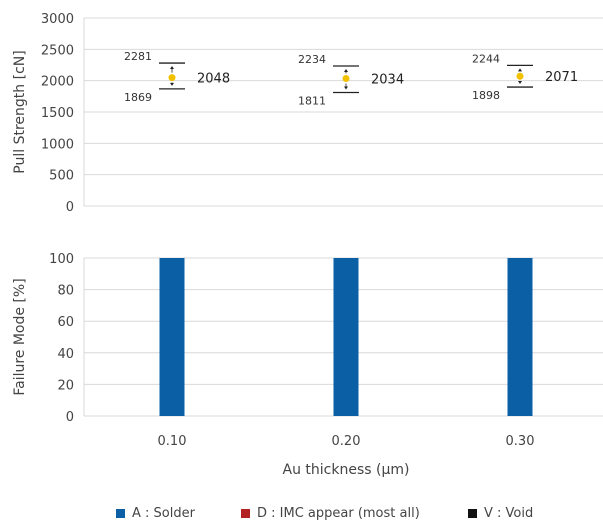  Describe the element at coordinates (20, 111) in the screenshot. I see `pull-y-axis-title: Pull Strength [cN]` at that location.